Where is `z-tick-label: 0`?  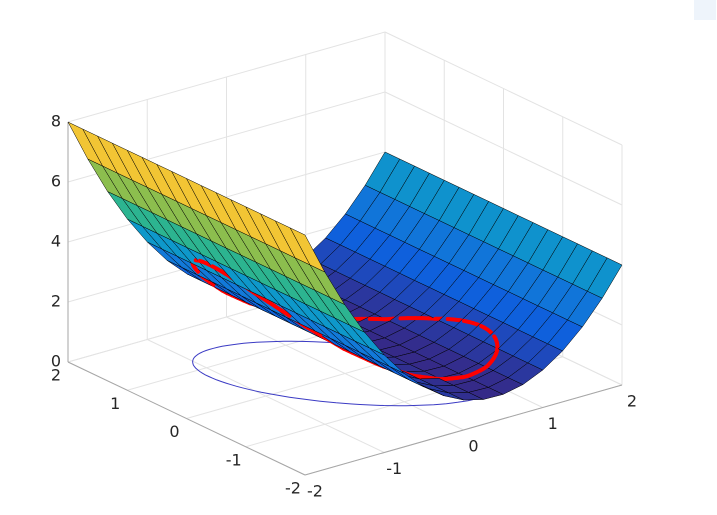 z-tick-label: 0 is located at coordinates (56, 361).